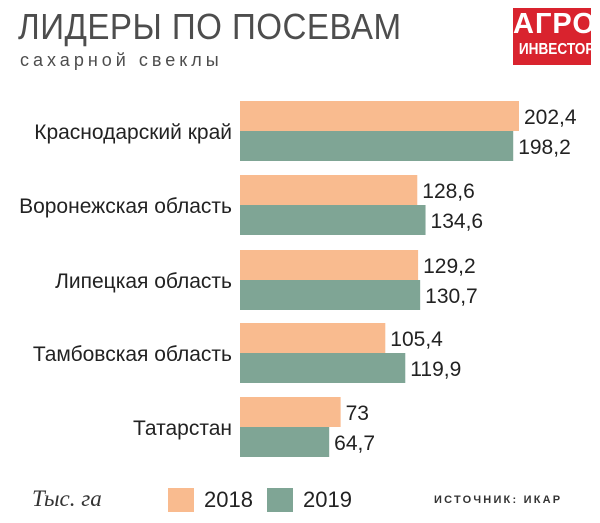 The width and height of the screenshot is (600, 523). Describe the element at coordinates (182, 428) in the screenshot. I see `category-label-4: Татарстан` at that location.